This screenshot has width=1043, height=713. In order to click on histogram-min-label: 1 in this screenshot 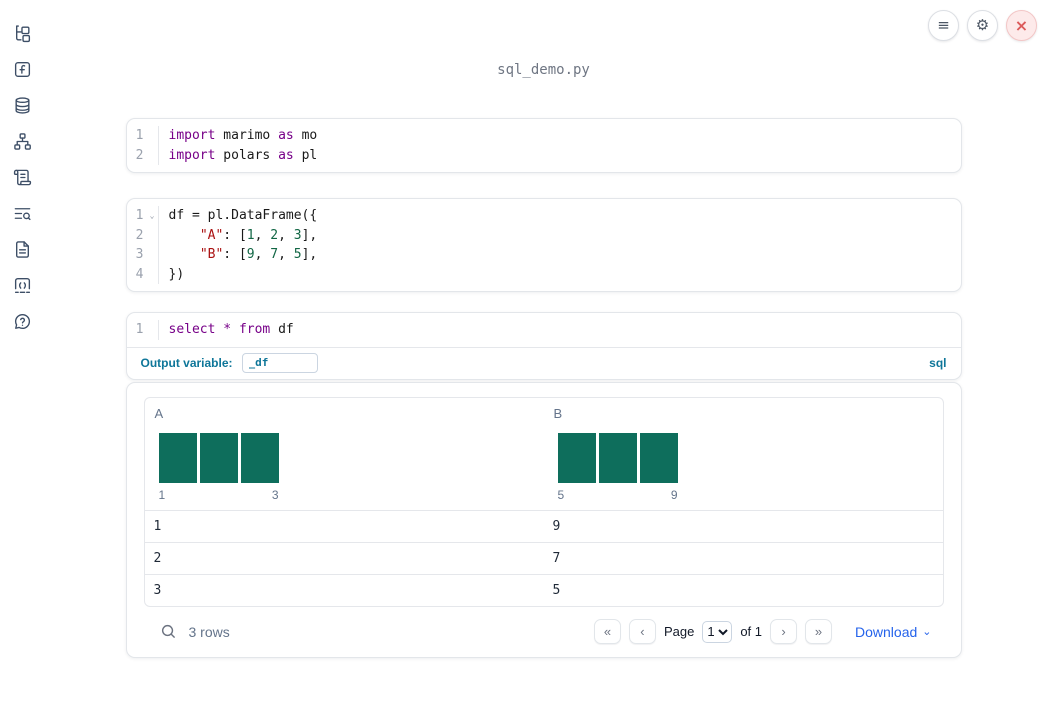, I will do `click(162, 494)`.